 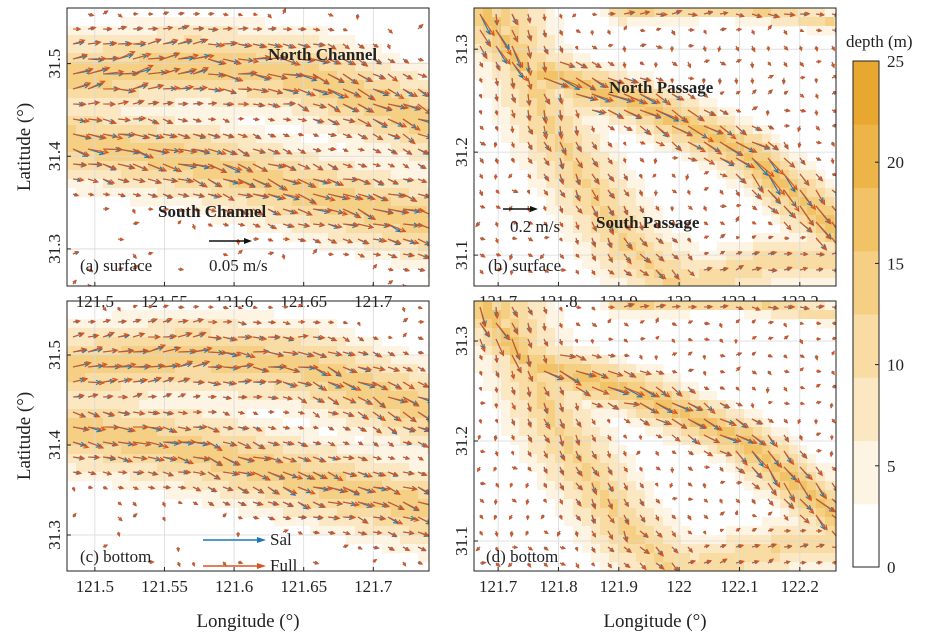 What do you see at coordinates (558, 586) in the screenshot?
I see `panel-d-xtick-1: 121.8` at bounding box center [558, 586].